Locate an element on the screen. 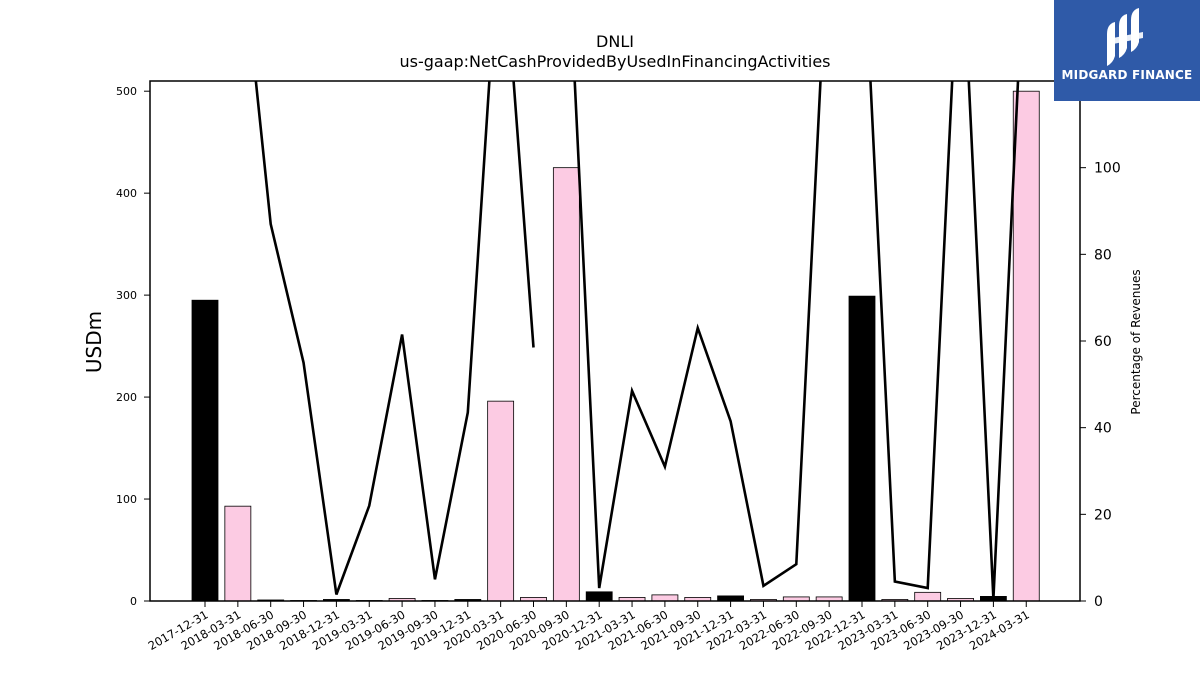 The image size is (1200, 675). y-axis-label-left: USDm is located at coordinates (94, 342).